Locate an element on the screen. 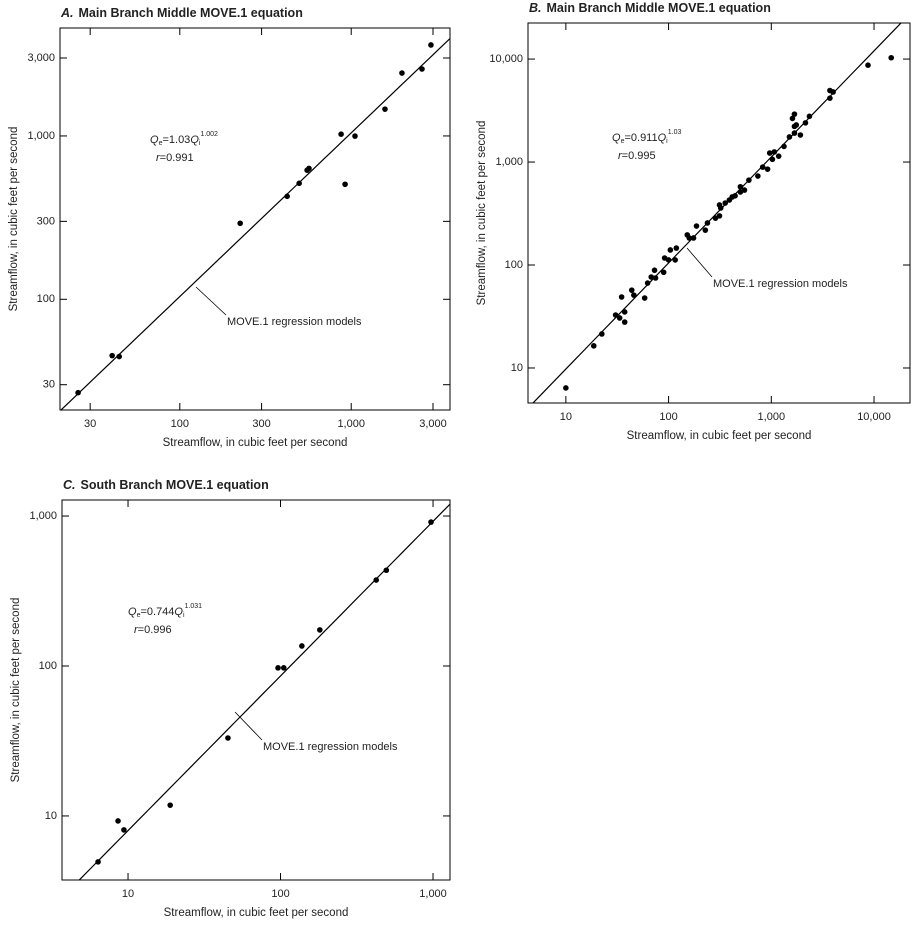 The height and width of the screenshot is (931, 921). r-number: =0.991 is located at coordinates (177, 158).